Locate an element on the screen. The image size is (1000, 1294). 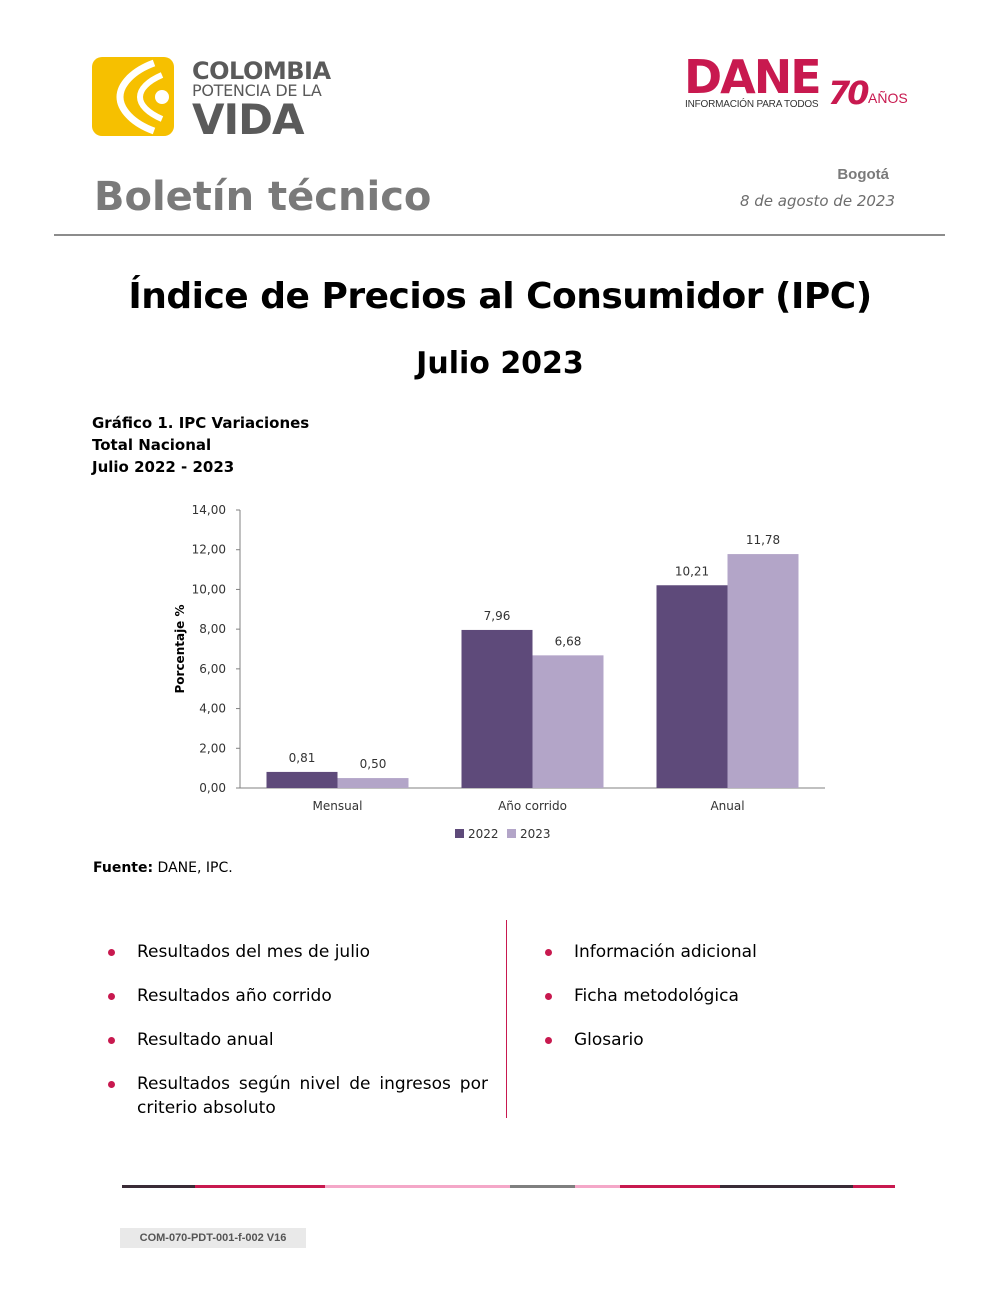
brand-line-2: POTENCIA DE LA is located at coordinates (257, 90).